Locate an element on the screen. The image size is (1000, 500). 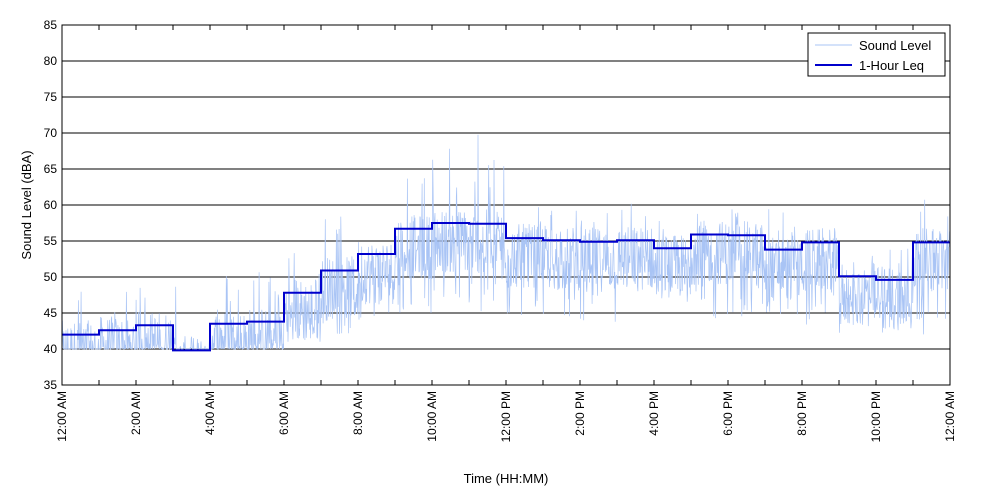
x-tick-label: 6:00 PM is located at coordinates (728, 413).